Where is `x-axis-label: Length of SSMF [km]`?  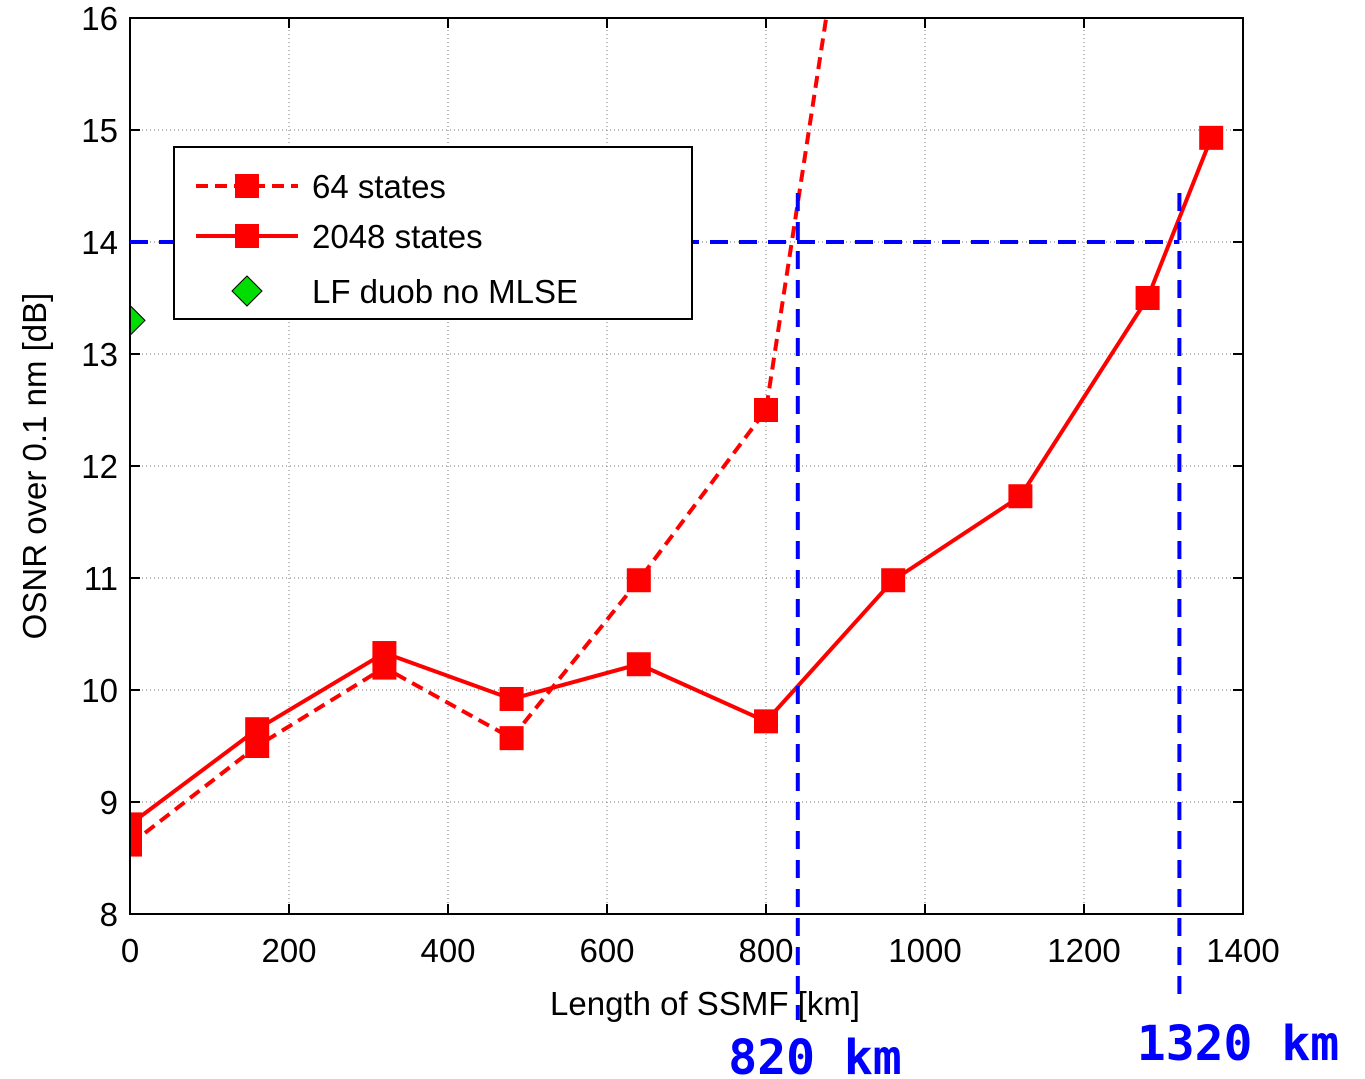
x-axis-label: Length of SSMF [km] is located at coordinates (705, 1003).